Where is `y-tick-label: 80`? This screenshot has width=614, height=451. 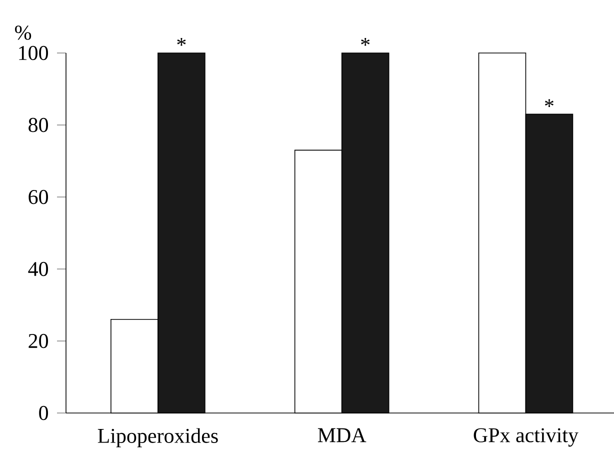
y-tick-label: 80 is located at coordinates (38, 125).